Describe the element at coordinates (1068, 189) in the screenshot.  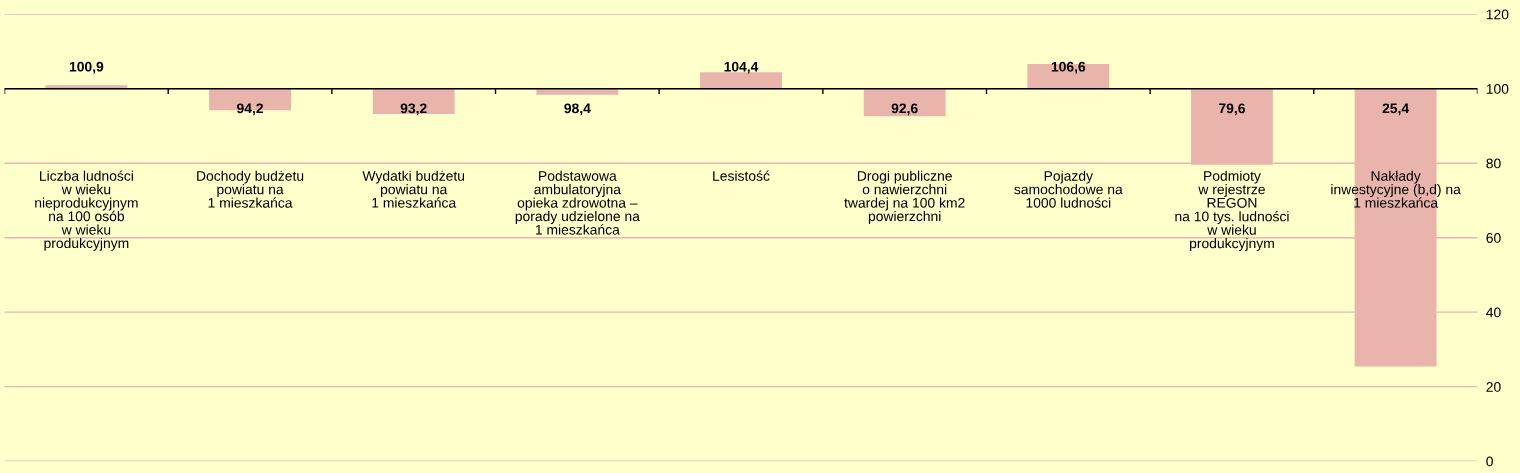
I see `x-tick-label: Pojazdy samochodowe na 1000 ludności` at that location.